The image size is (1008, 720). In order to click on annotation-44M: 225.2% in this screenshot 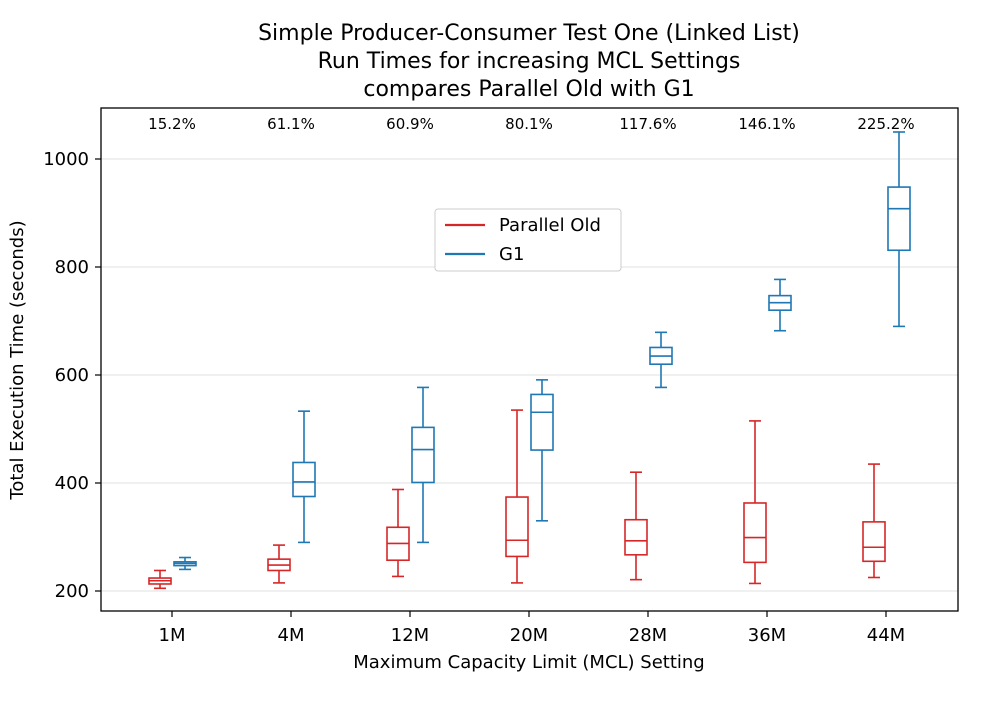, I will do `click(885, 124)`.